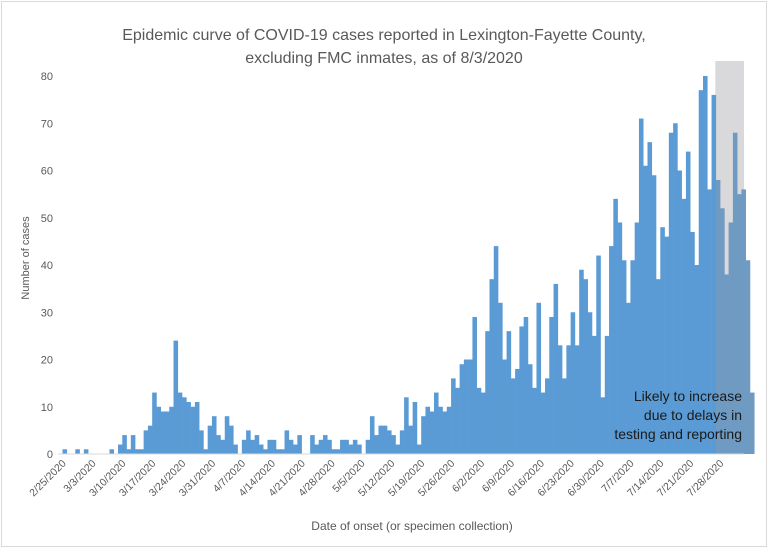  I want to click on annotation-line: Likely to increase, so click(688, 396).